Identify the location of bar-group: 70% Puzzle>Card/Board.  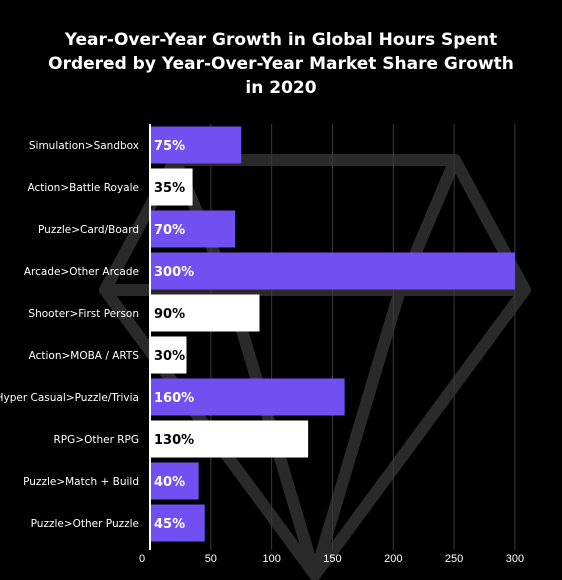
(137, 229).